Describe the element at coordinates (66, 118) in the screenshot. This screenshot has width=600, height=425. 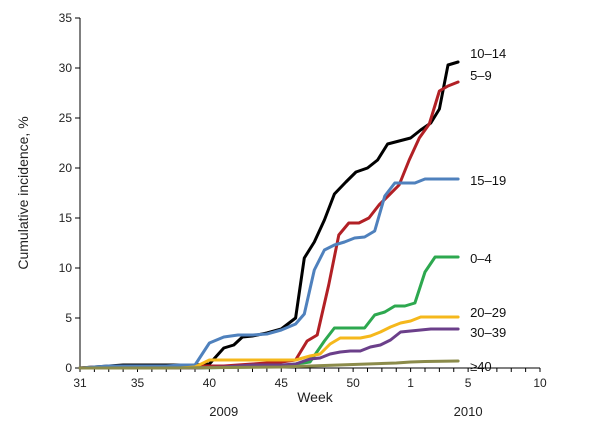
I see `y-tick-label: 25` at that location.